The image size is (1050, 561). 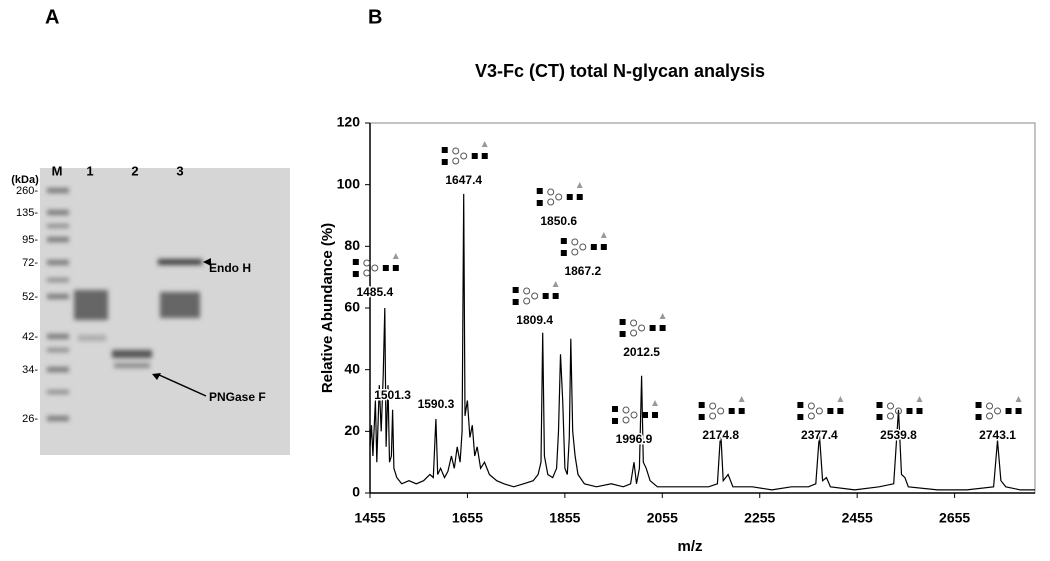 What do you see at coordinates (954, 518) in the screenshot?
I see `x-tick-label: 2655` at bounding box center [954, 518].